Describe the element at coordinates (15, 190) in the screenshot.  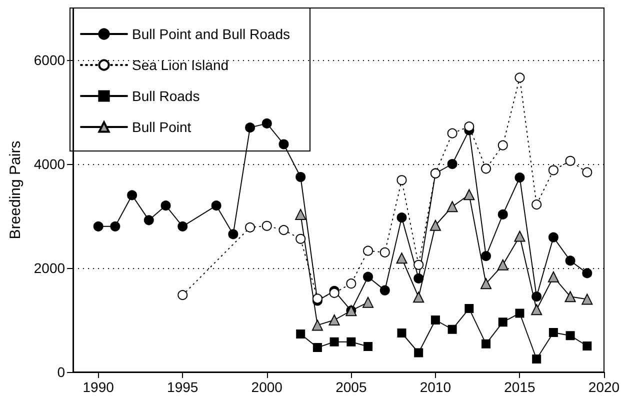
I see `y-axis-title: Breeding Pairs` at that location.